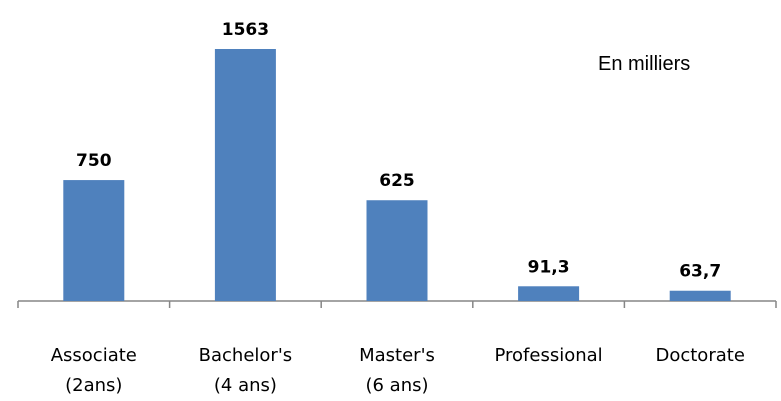 The height and width of the screenshot is (401, 781). Describe the element at coordinates (396, 385) in the screenshot. I see `x-tick-label: (6 ans)` at that location.